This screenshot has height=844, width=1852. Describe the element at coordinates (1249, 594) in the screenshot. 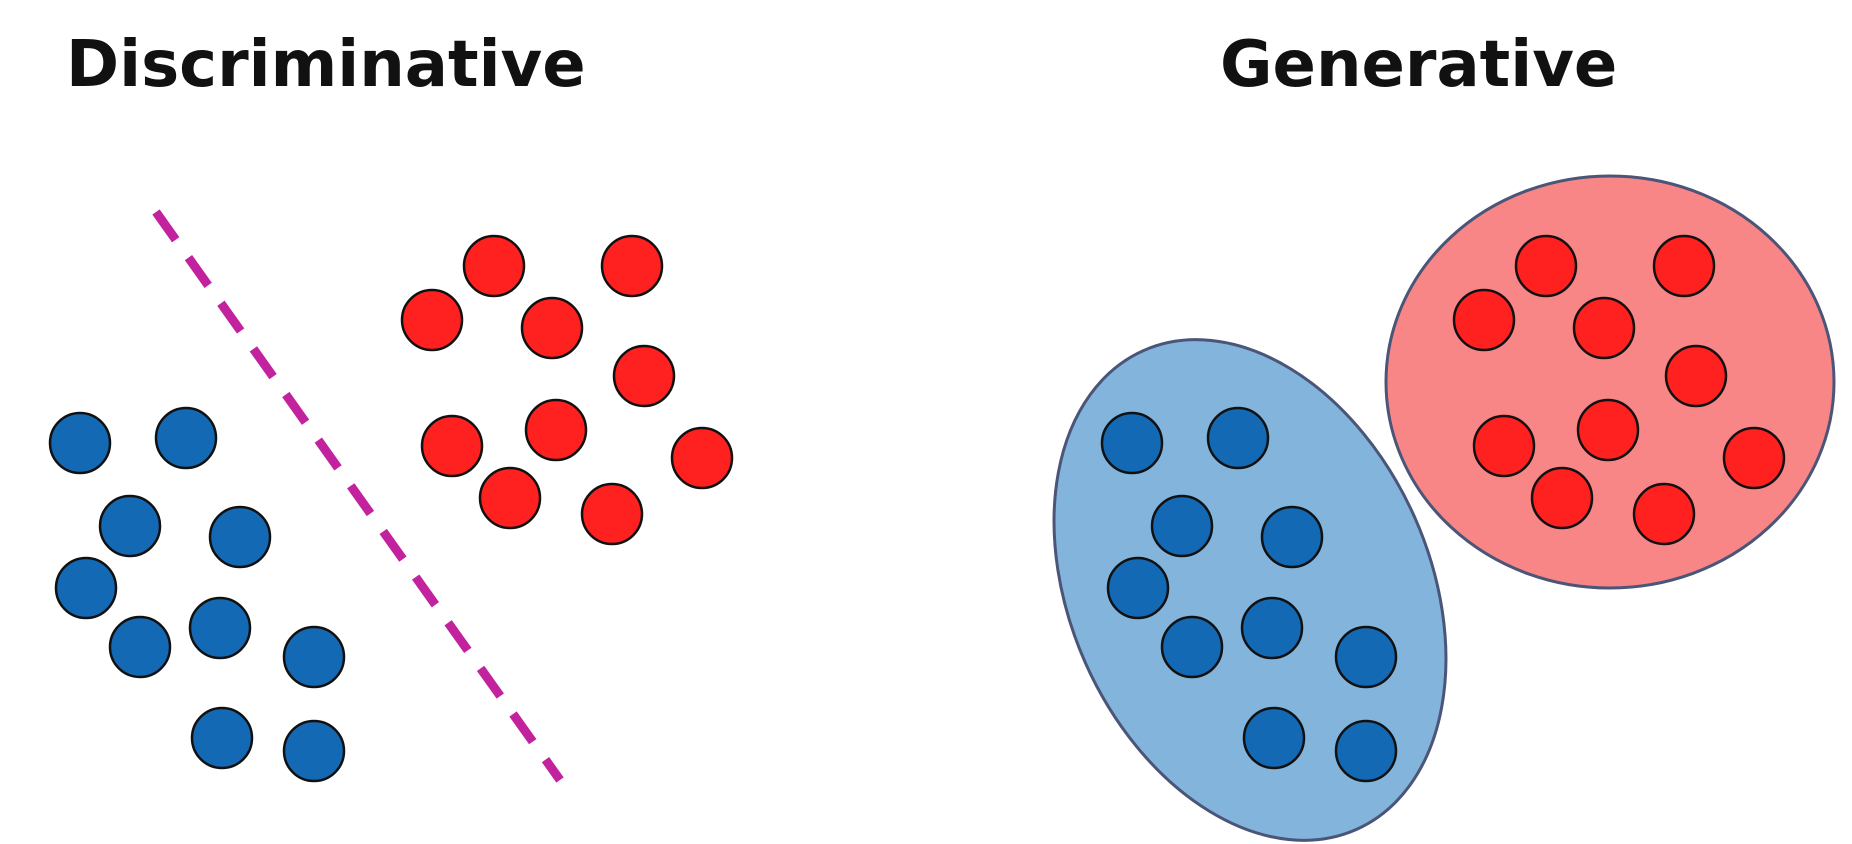

I see `right-class-a-points` at that location.